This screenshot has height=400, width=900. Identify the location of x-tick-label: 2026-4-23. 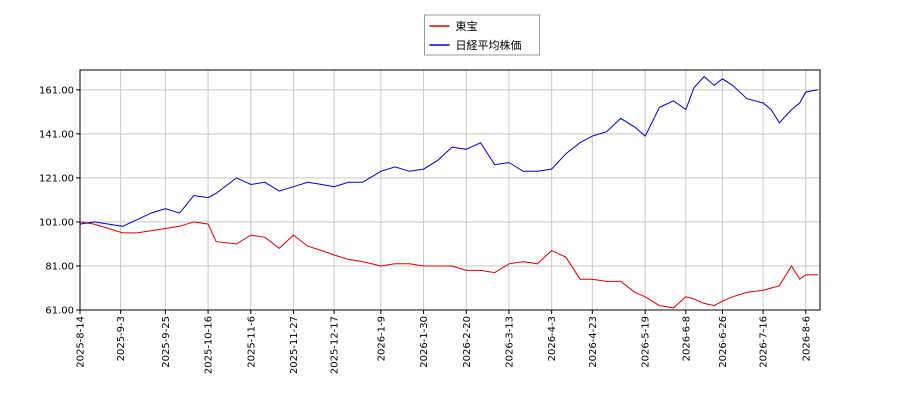
(593, 342).